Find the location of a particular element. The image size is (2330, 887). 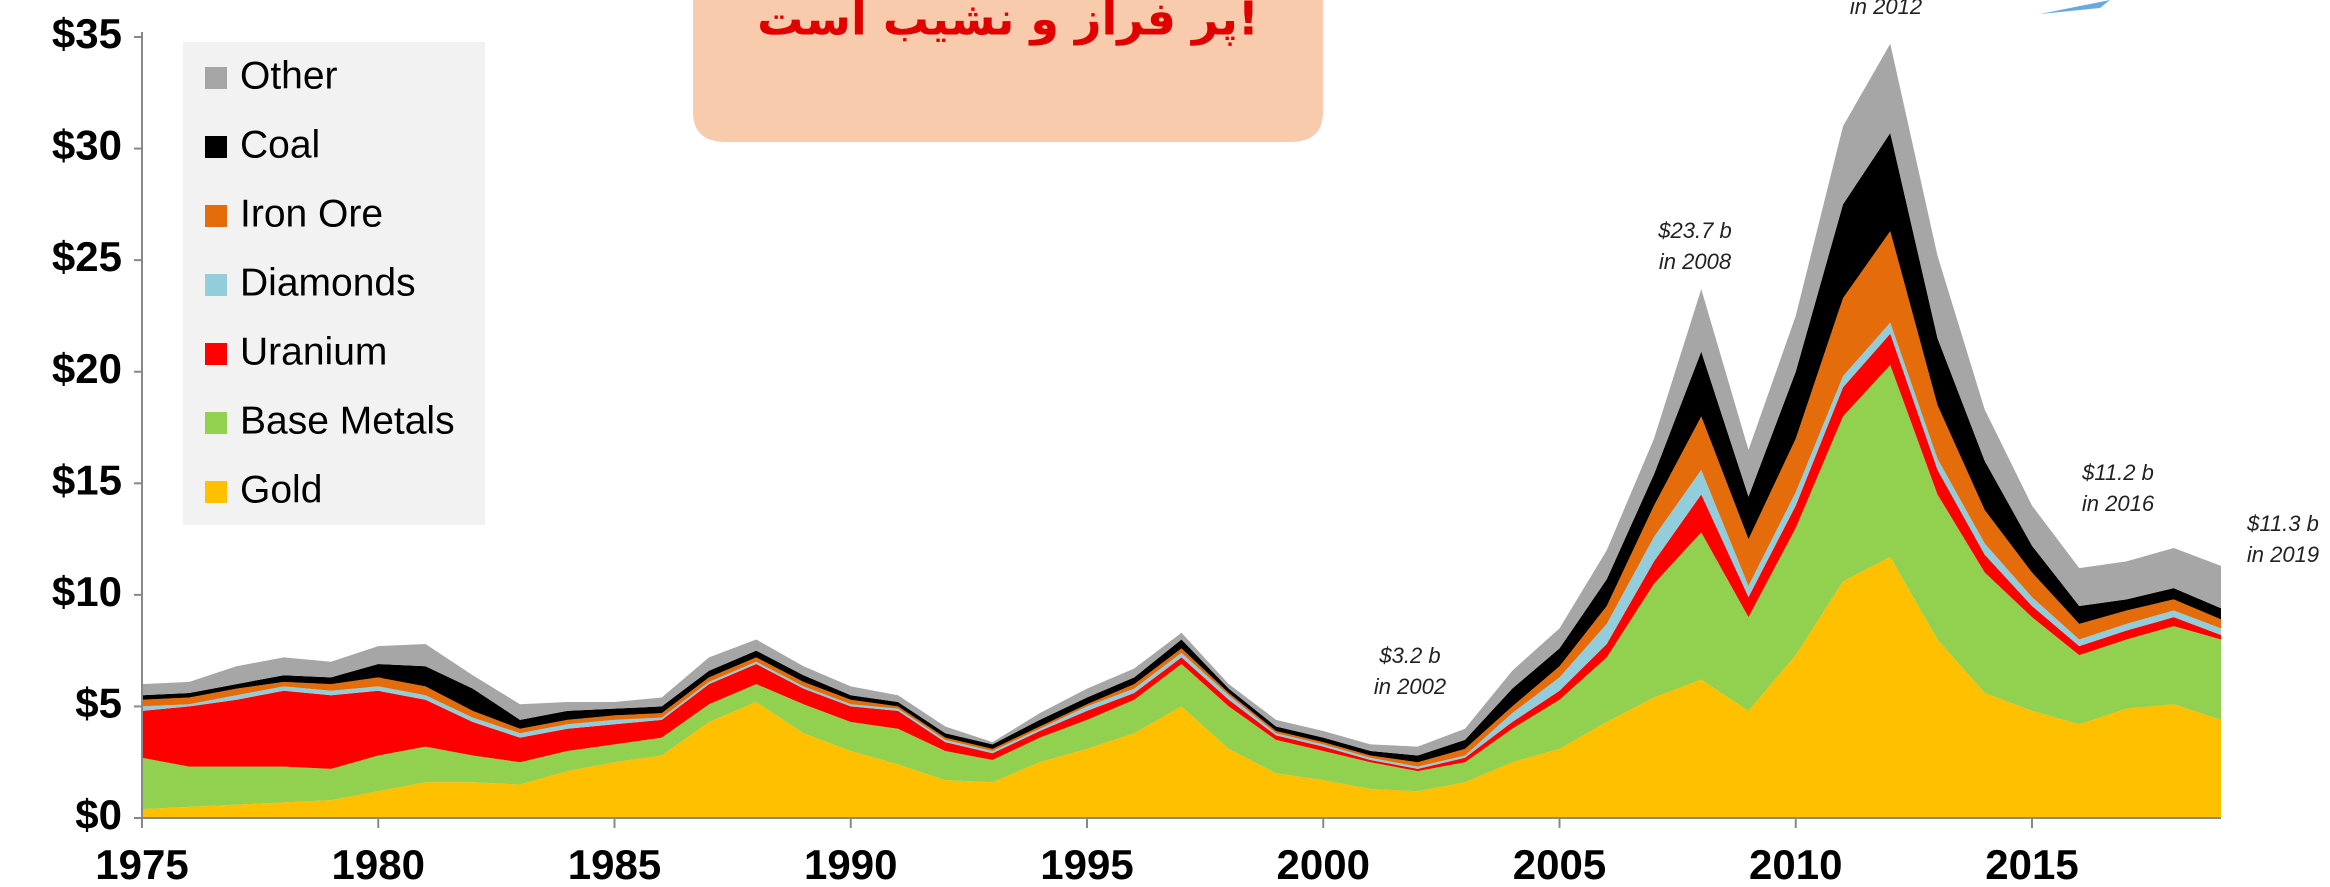

annotation: $23.7 b is located at coordinates (1694, 230).